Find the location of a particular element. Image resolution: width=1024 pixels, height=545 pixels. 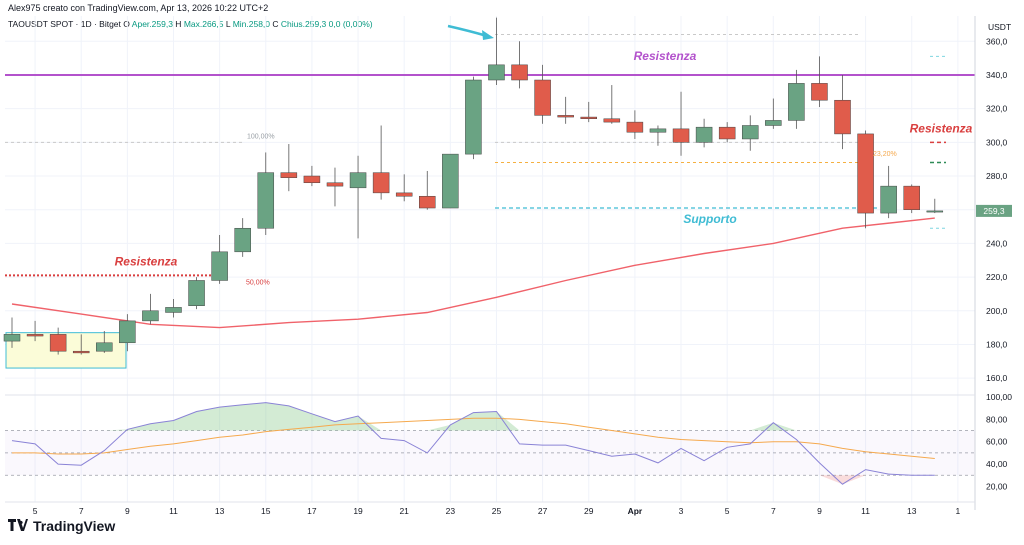

open-label: O is located at coordinates (126, 24).